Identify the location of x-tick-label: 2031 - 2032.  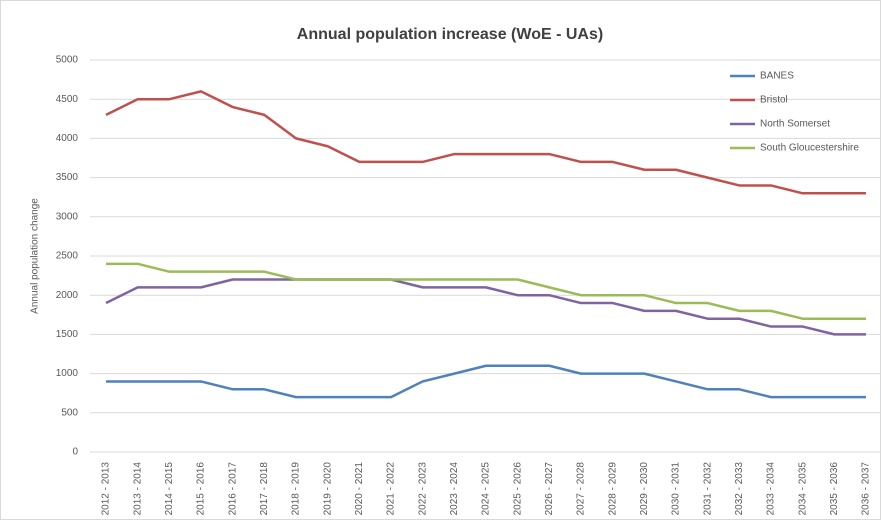
(707, 489).